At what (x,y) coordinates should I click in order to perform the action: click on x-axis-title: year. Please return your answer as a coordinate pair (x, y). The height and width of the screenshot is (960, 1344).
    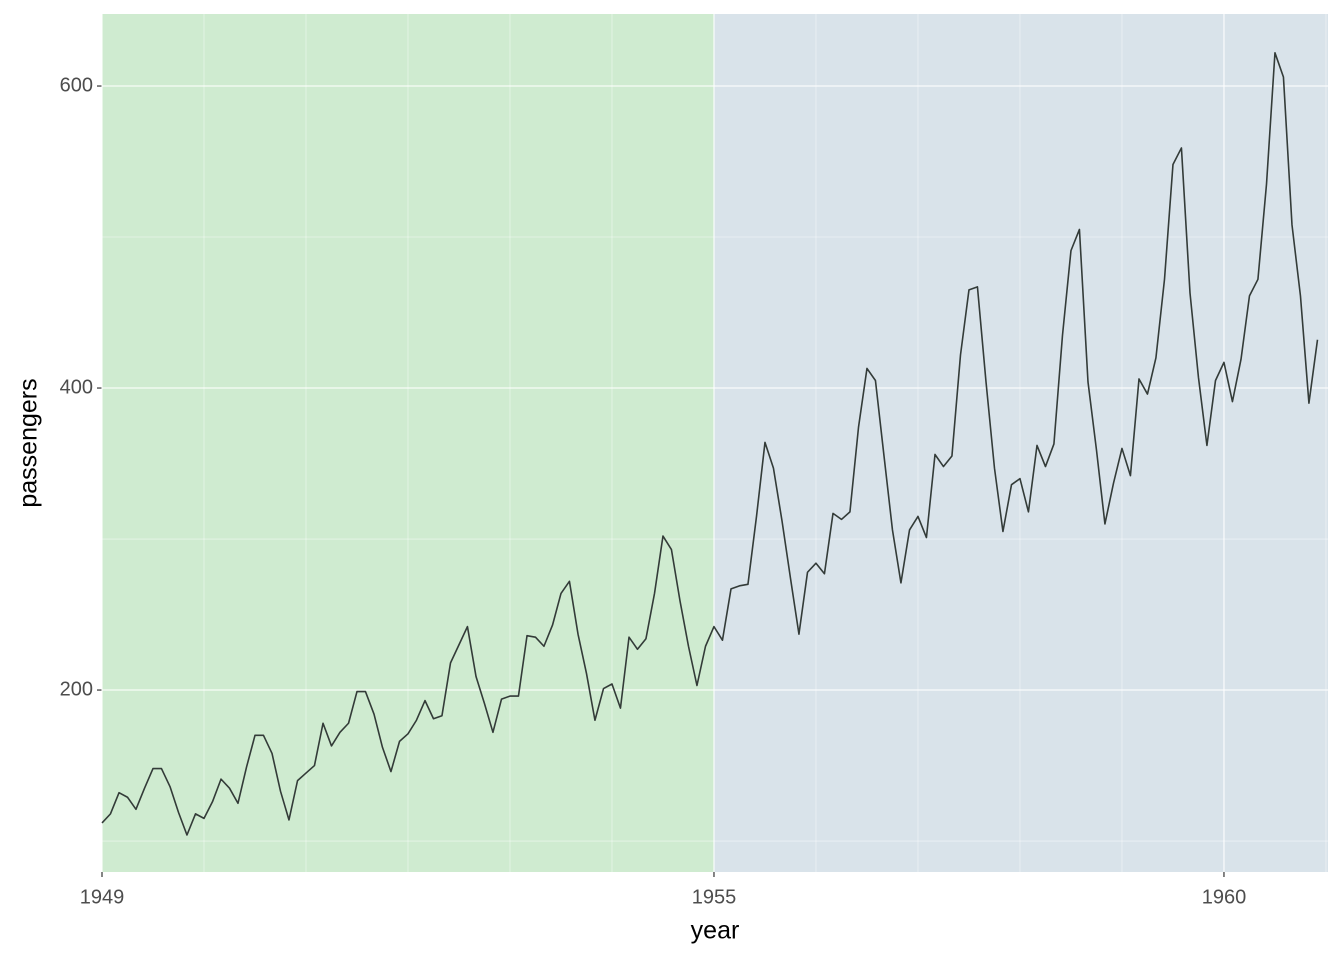
    Looking at the image, I should click on (715, 931).